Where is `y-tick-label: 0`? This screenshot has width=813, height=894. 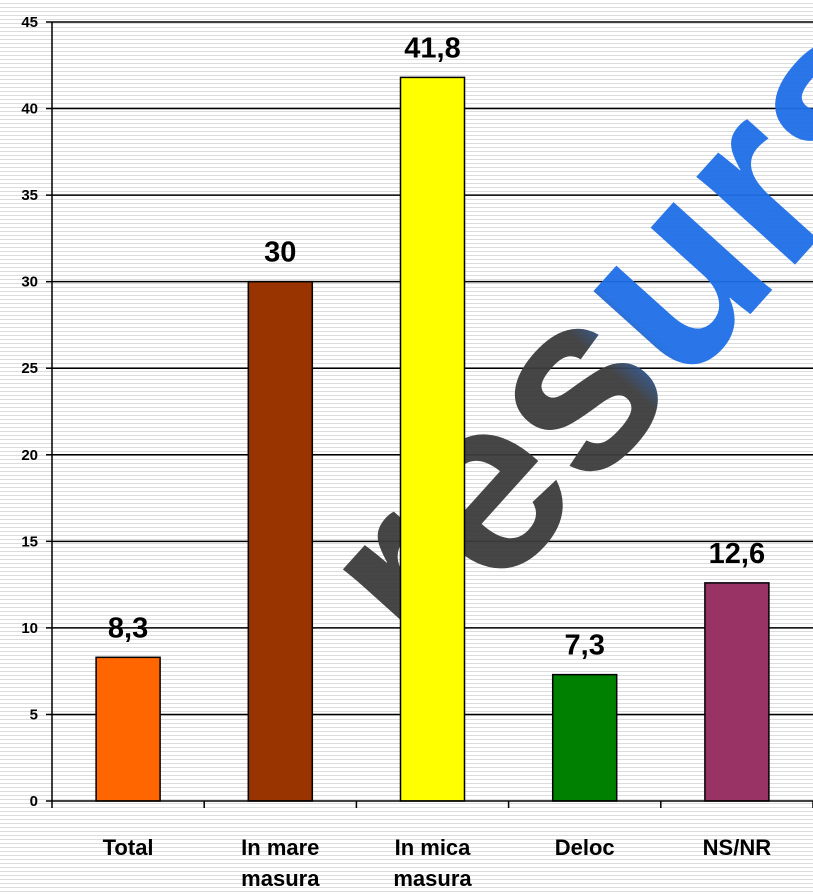
y-tick-label: 0 is located at coordinates (34, 801).